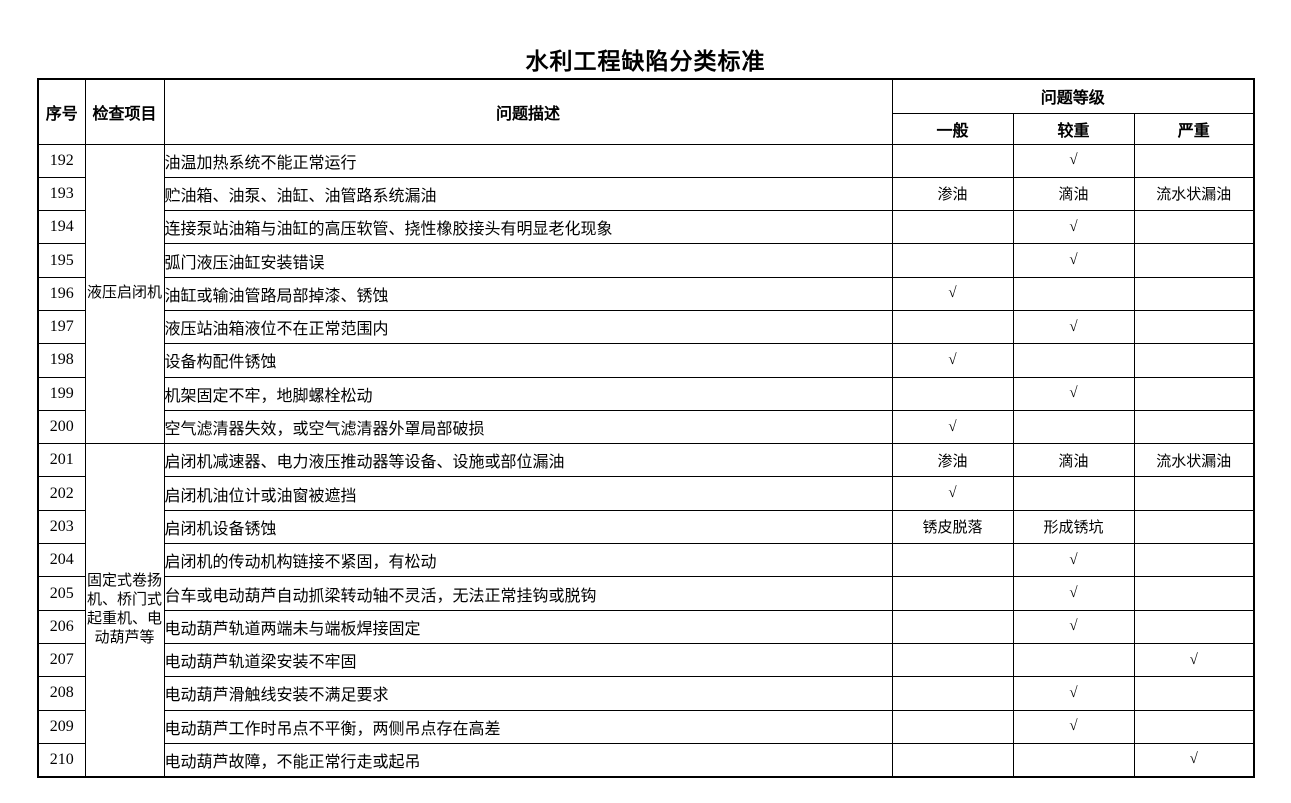  What do you see at coordinates (528, 427) in the screenshot?
I see `problem-description-cell: 空气滤清器失效，或空气滤清器外罩局部破损` at bounding box center [528, 427].